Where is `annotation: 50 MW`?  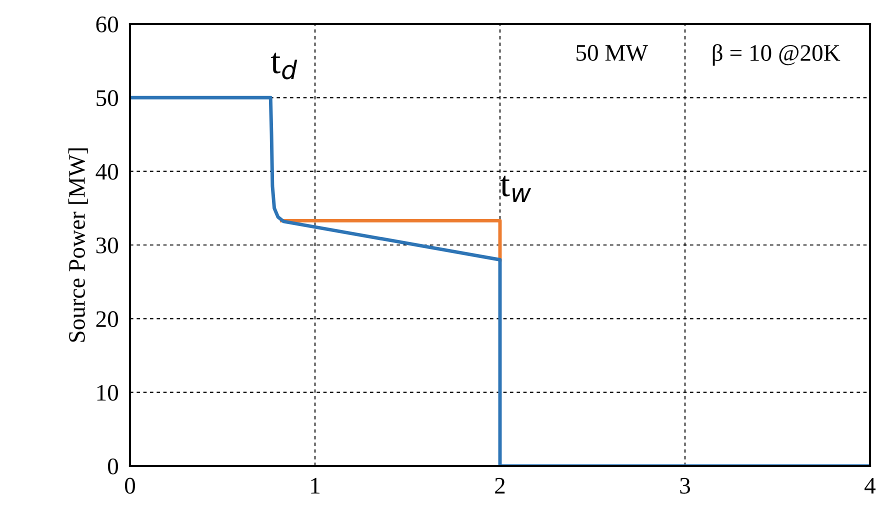
annotation: 50 MW is located at coordinates (612, 52).